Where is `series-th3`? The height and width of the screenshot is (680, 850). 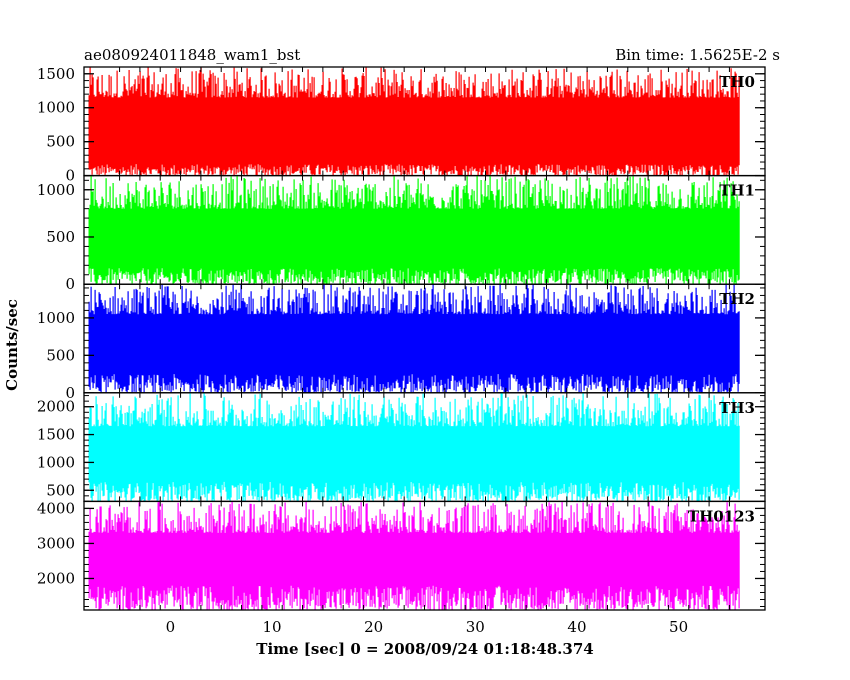
series-th3 is located at coordinates (414, 447).